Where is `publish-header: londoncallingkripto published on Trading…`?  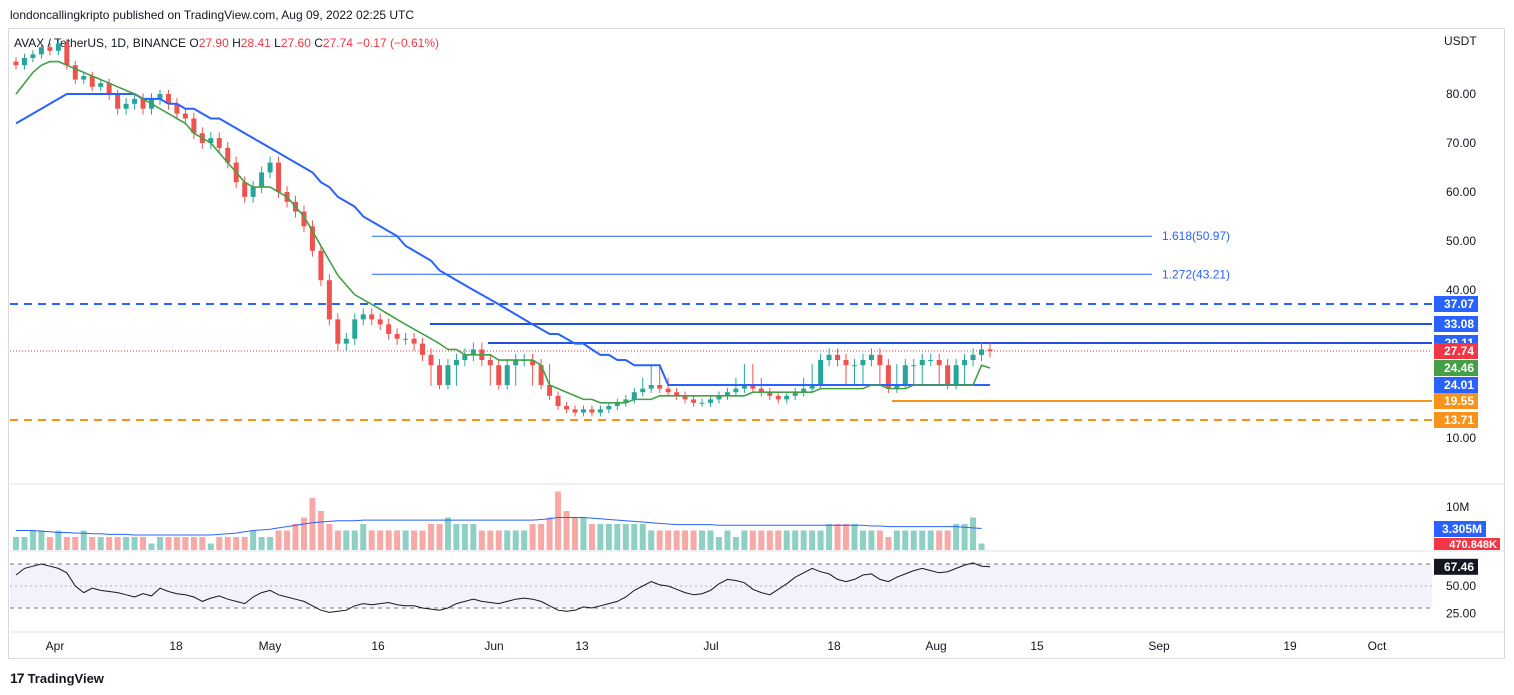 publish-header: londoncallingkripto published on Trading… is located at coordinates (212, 15).